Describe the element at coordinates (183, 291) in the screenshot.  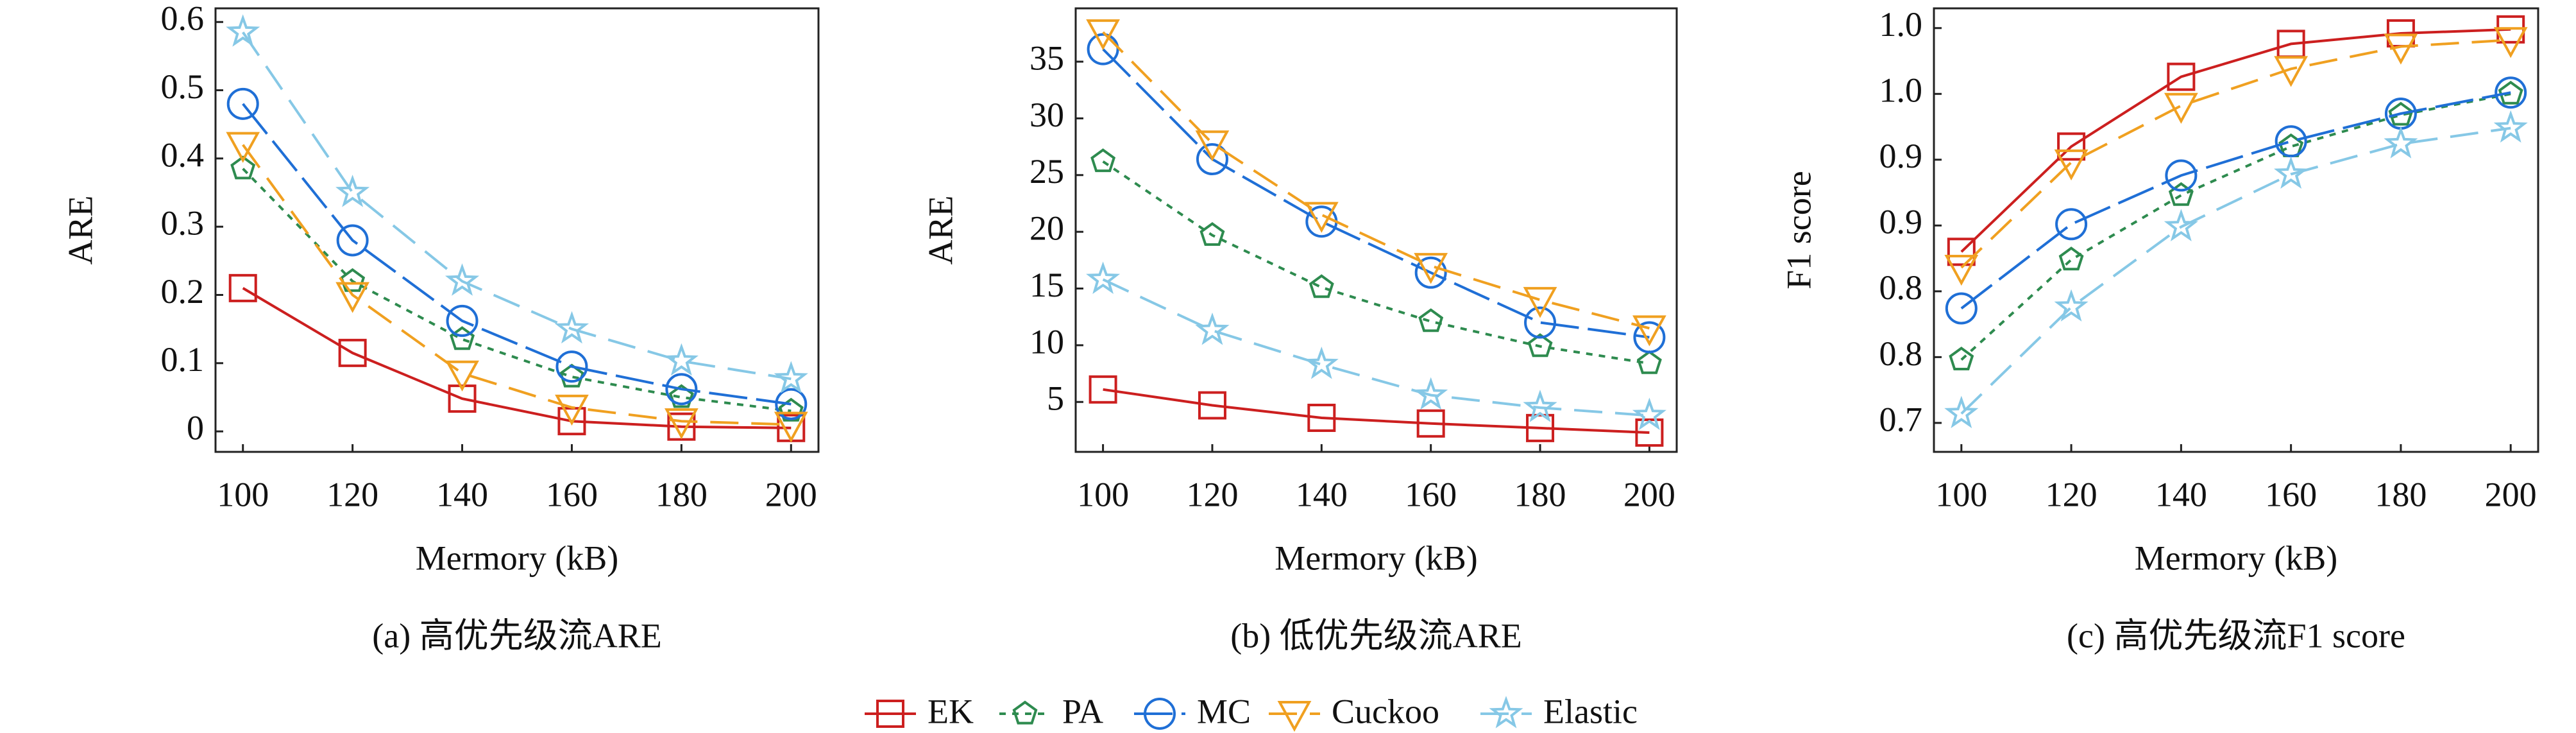
I see `y-tick-label: 0.2` at that location.